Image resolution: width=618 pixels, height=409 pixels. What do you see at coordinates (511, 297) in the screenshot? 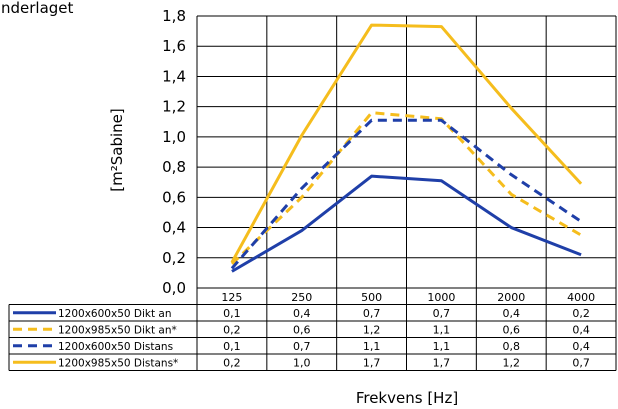
I see `x-category-label: 2000` at bounding box center [511, 297].